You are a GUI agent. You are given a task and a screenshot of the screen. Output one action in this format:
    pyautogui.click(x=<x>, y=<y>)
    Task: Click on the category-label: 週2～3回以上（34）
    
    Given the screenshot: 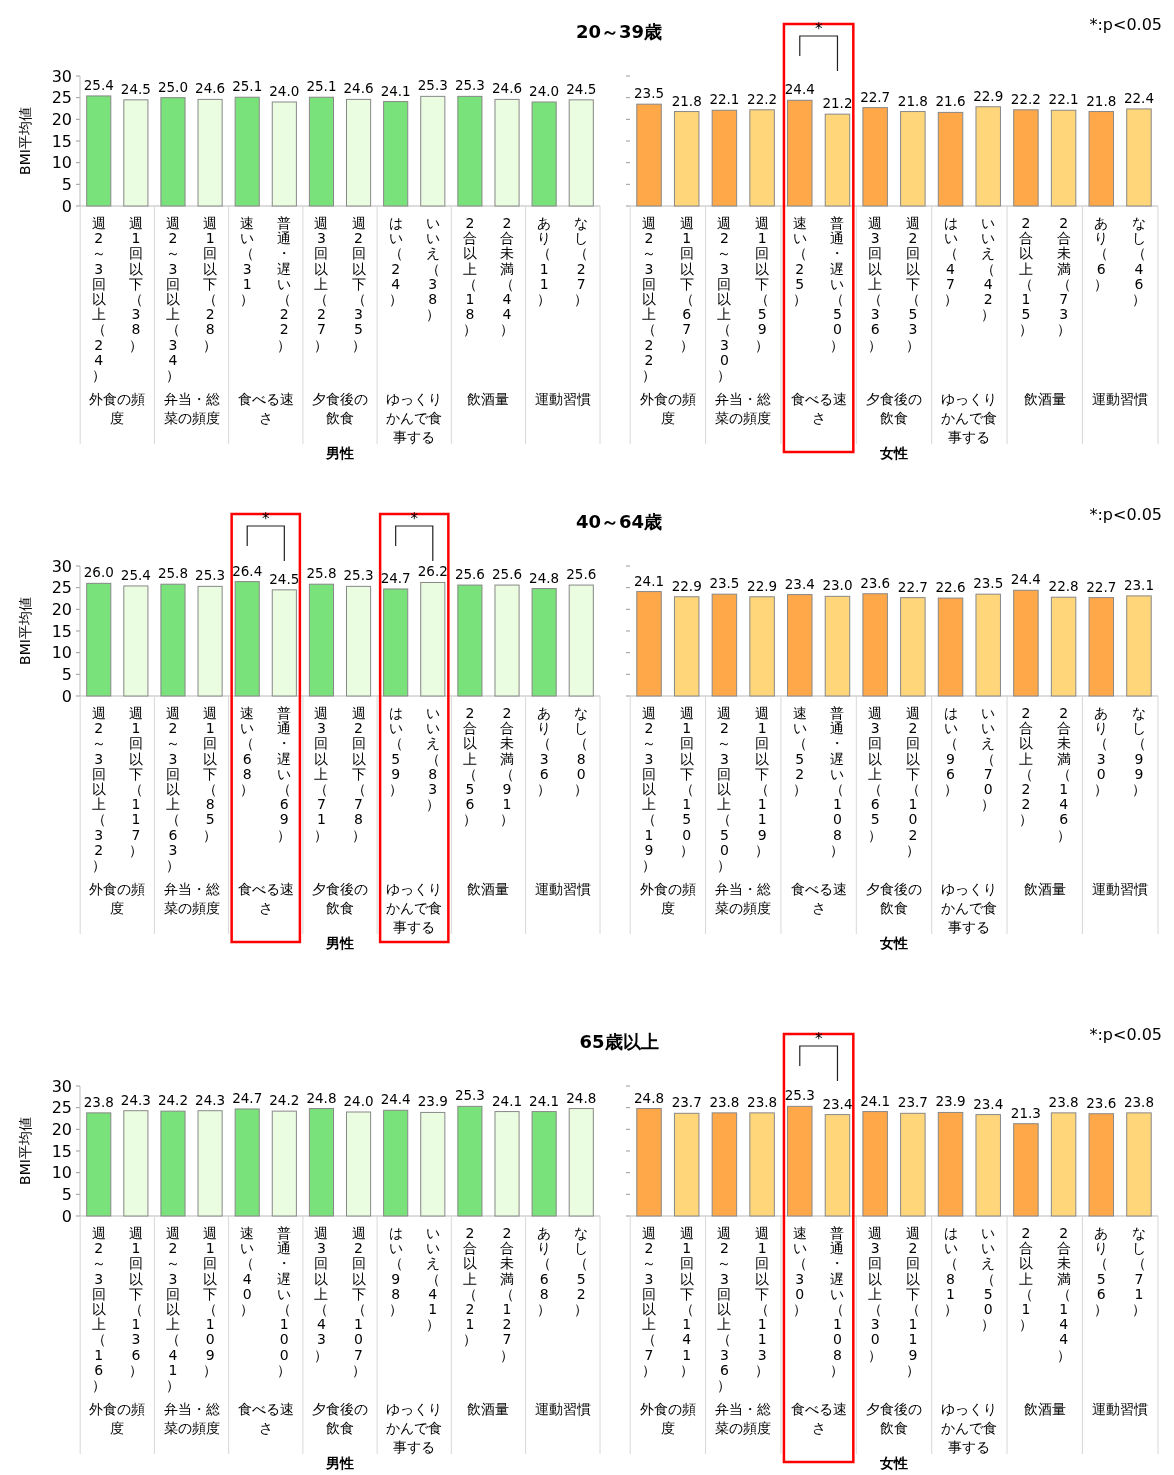 What is the action you would take?
    pyautogui.click(x=172, y=299)
    